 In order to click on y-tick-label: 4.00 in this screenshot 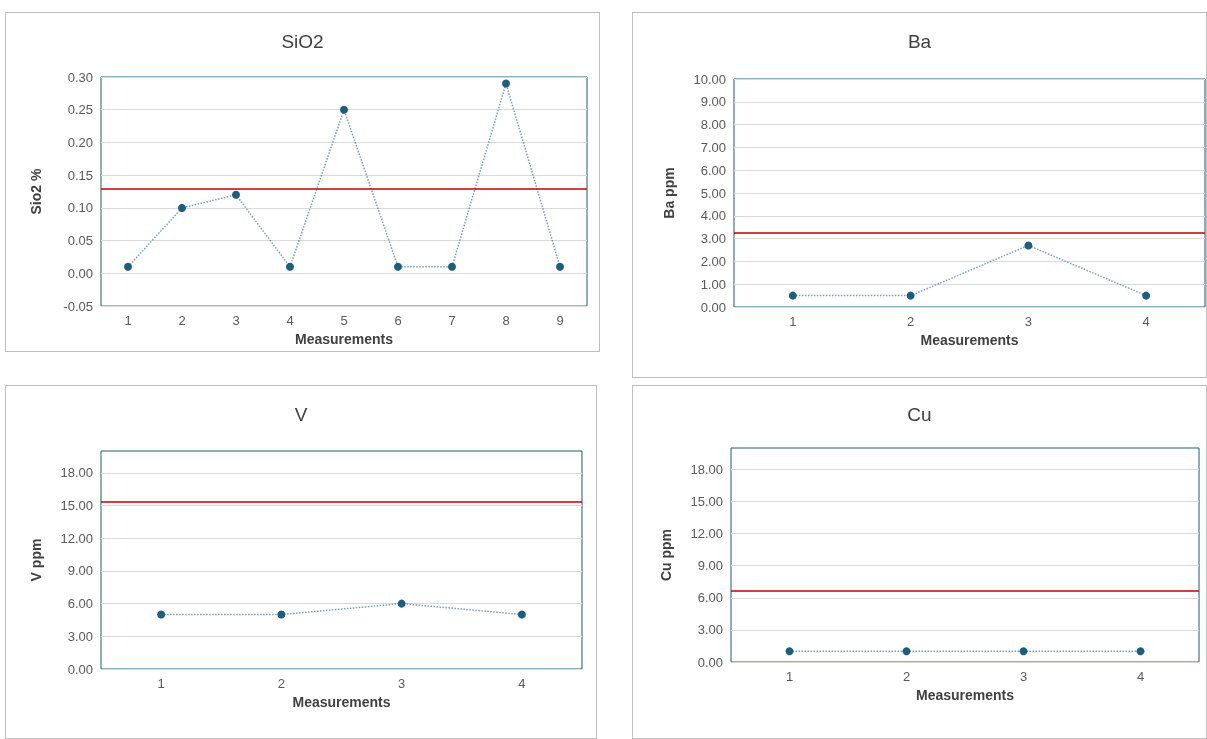, I will do `click(713, 216)`.